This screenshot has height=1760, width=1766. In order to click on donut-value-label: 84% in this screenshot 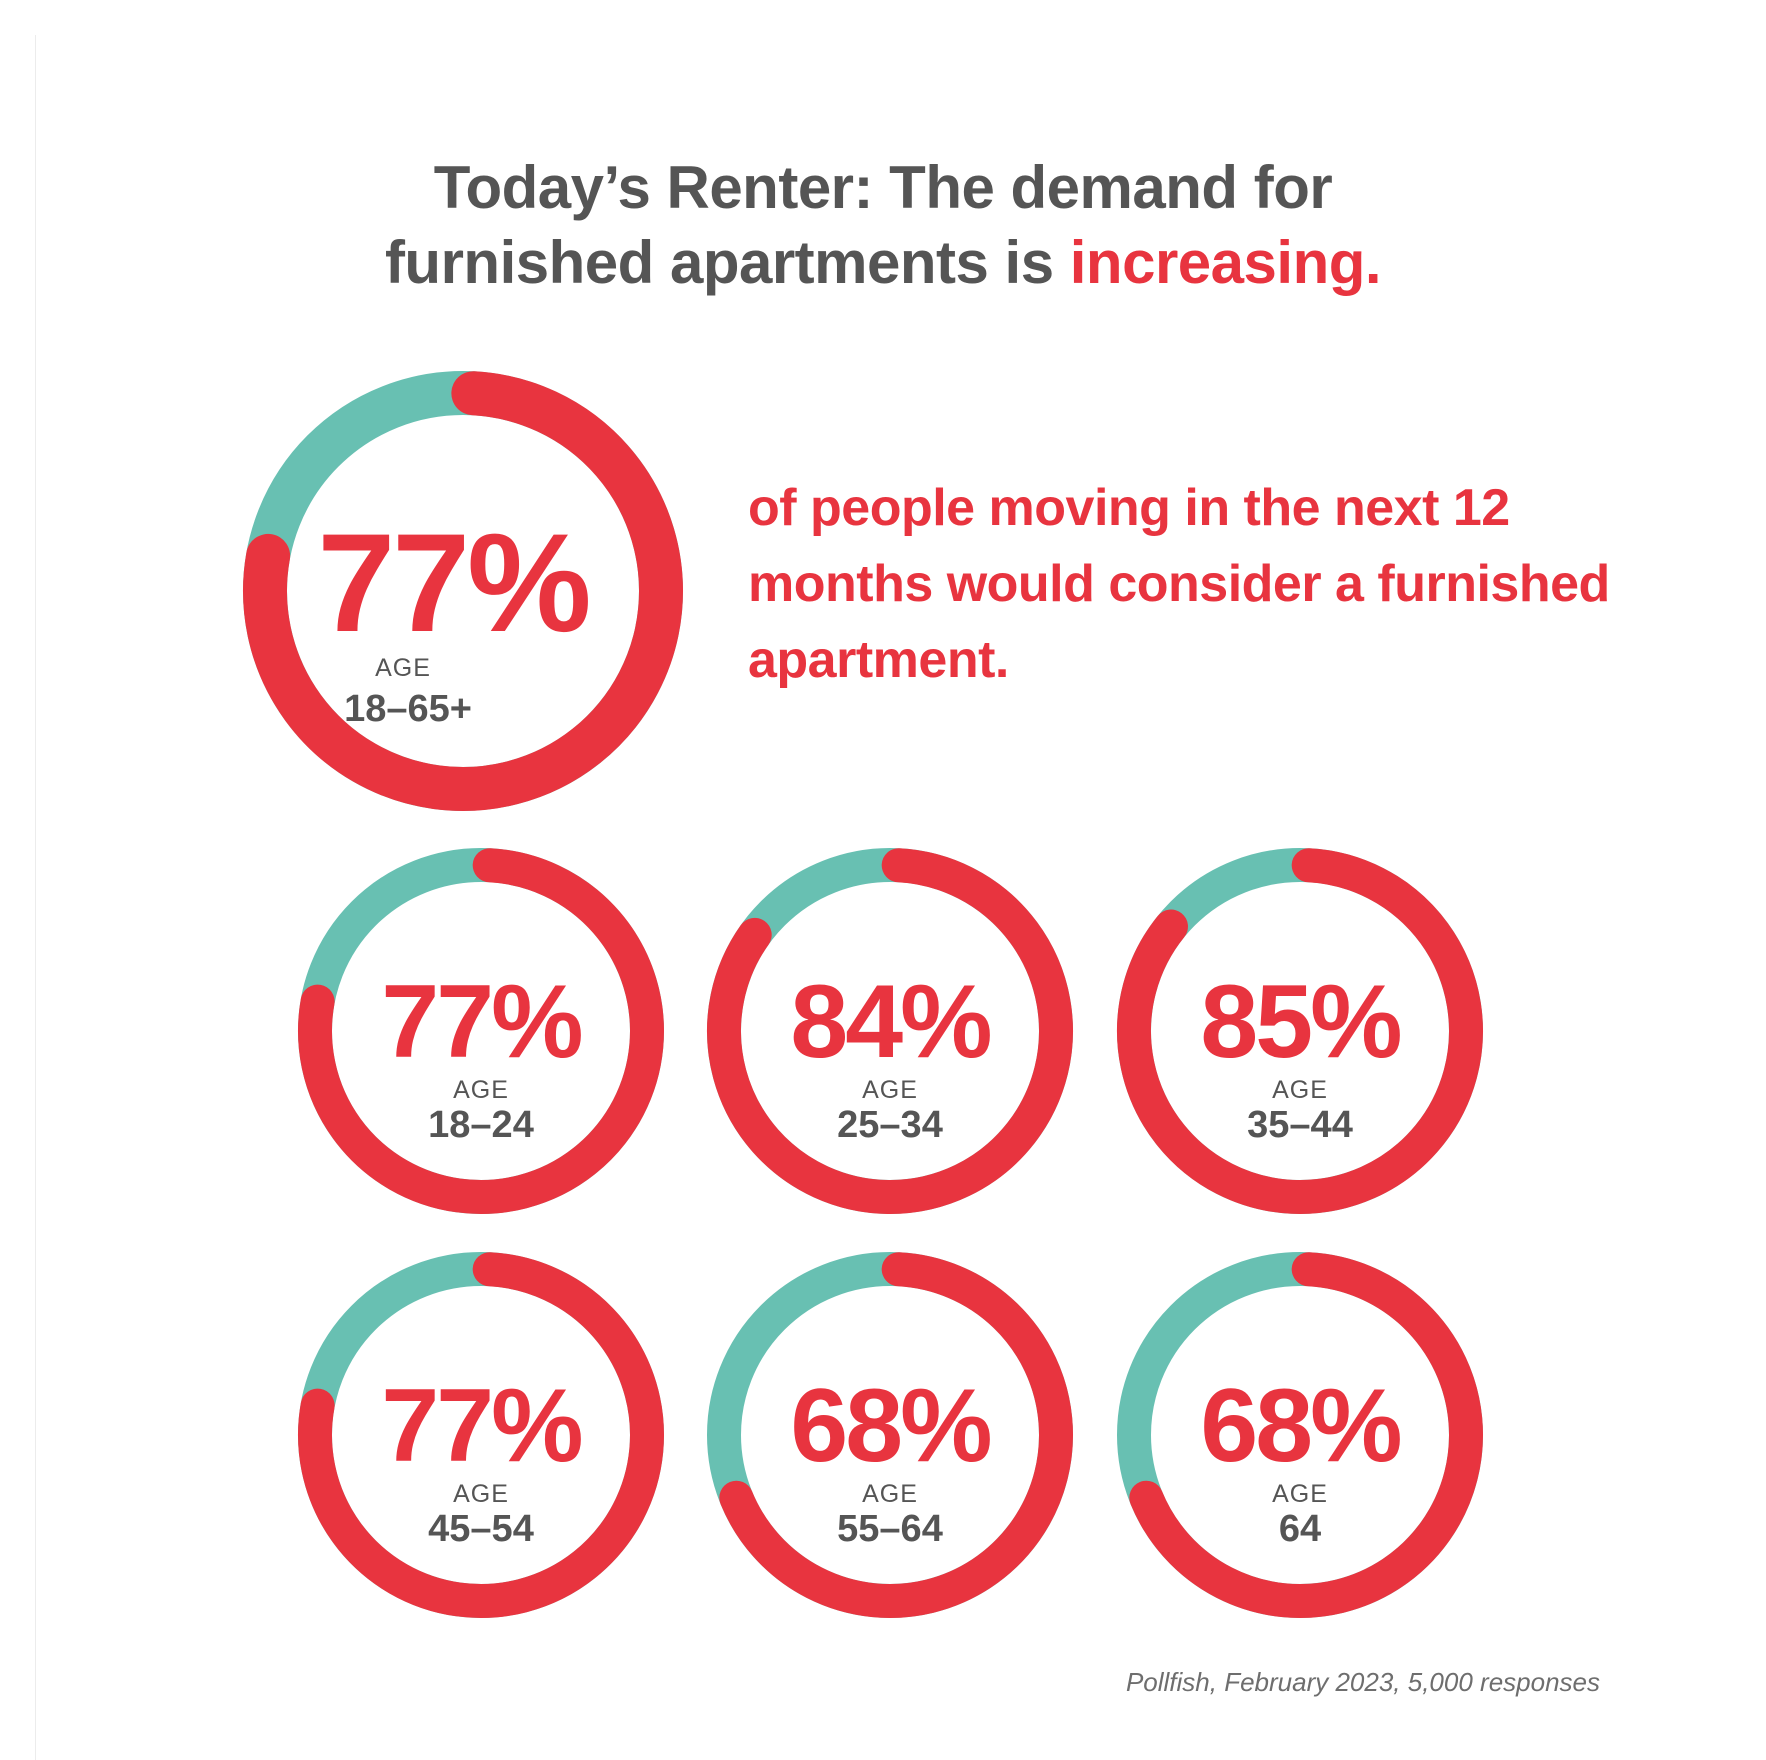, I will do `click(890, 1022)`.